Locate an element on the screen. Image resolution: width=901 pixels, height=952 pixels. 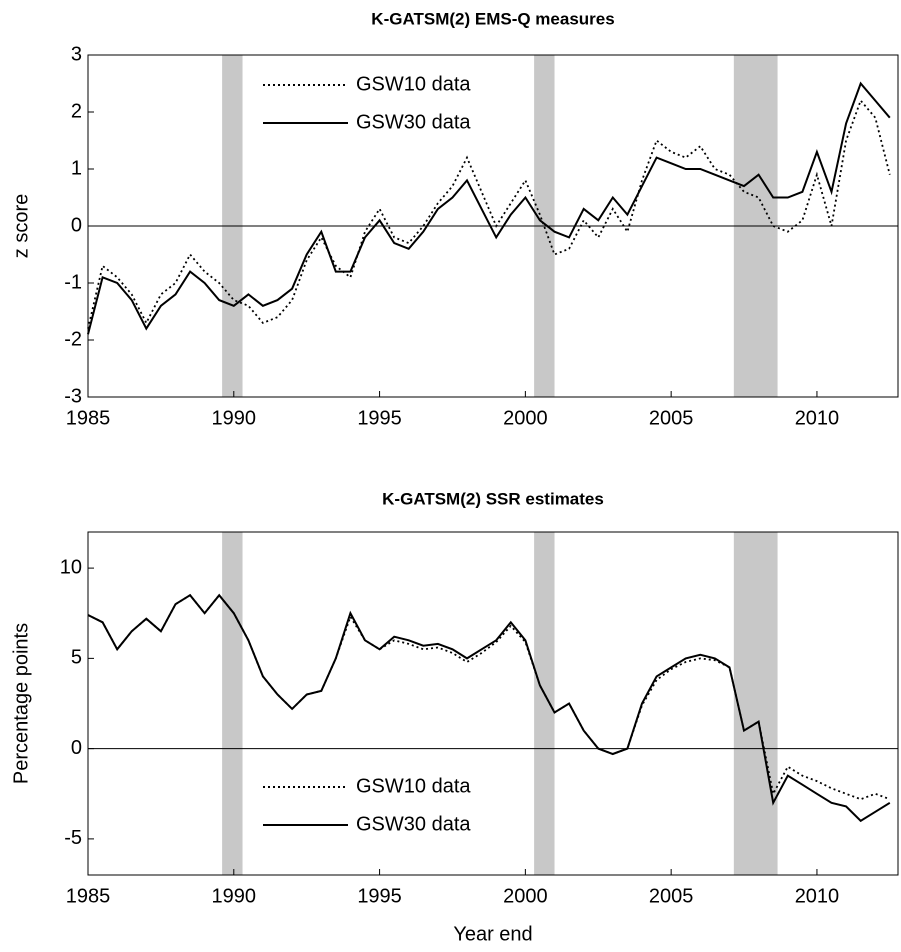
x-axis-label: Year end is located at coordinates (492, 934).